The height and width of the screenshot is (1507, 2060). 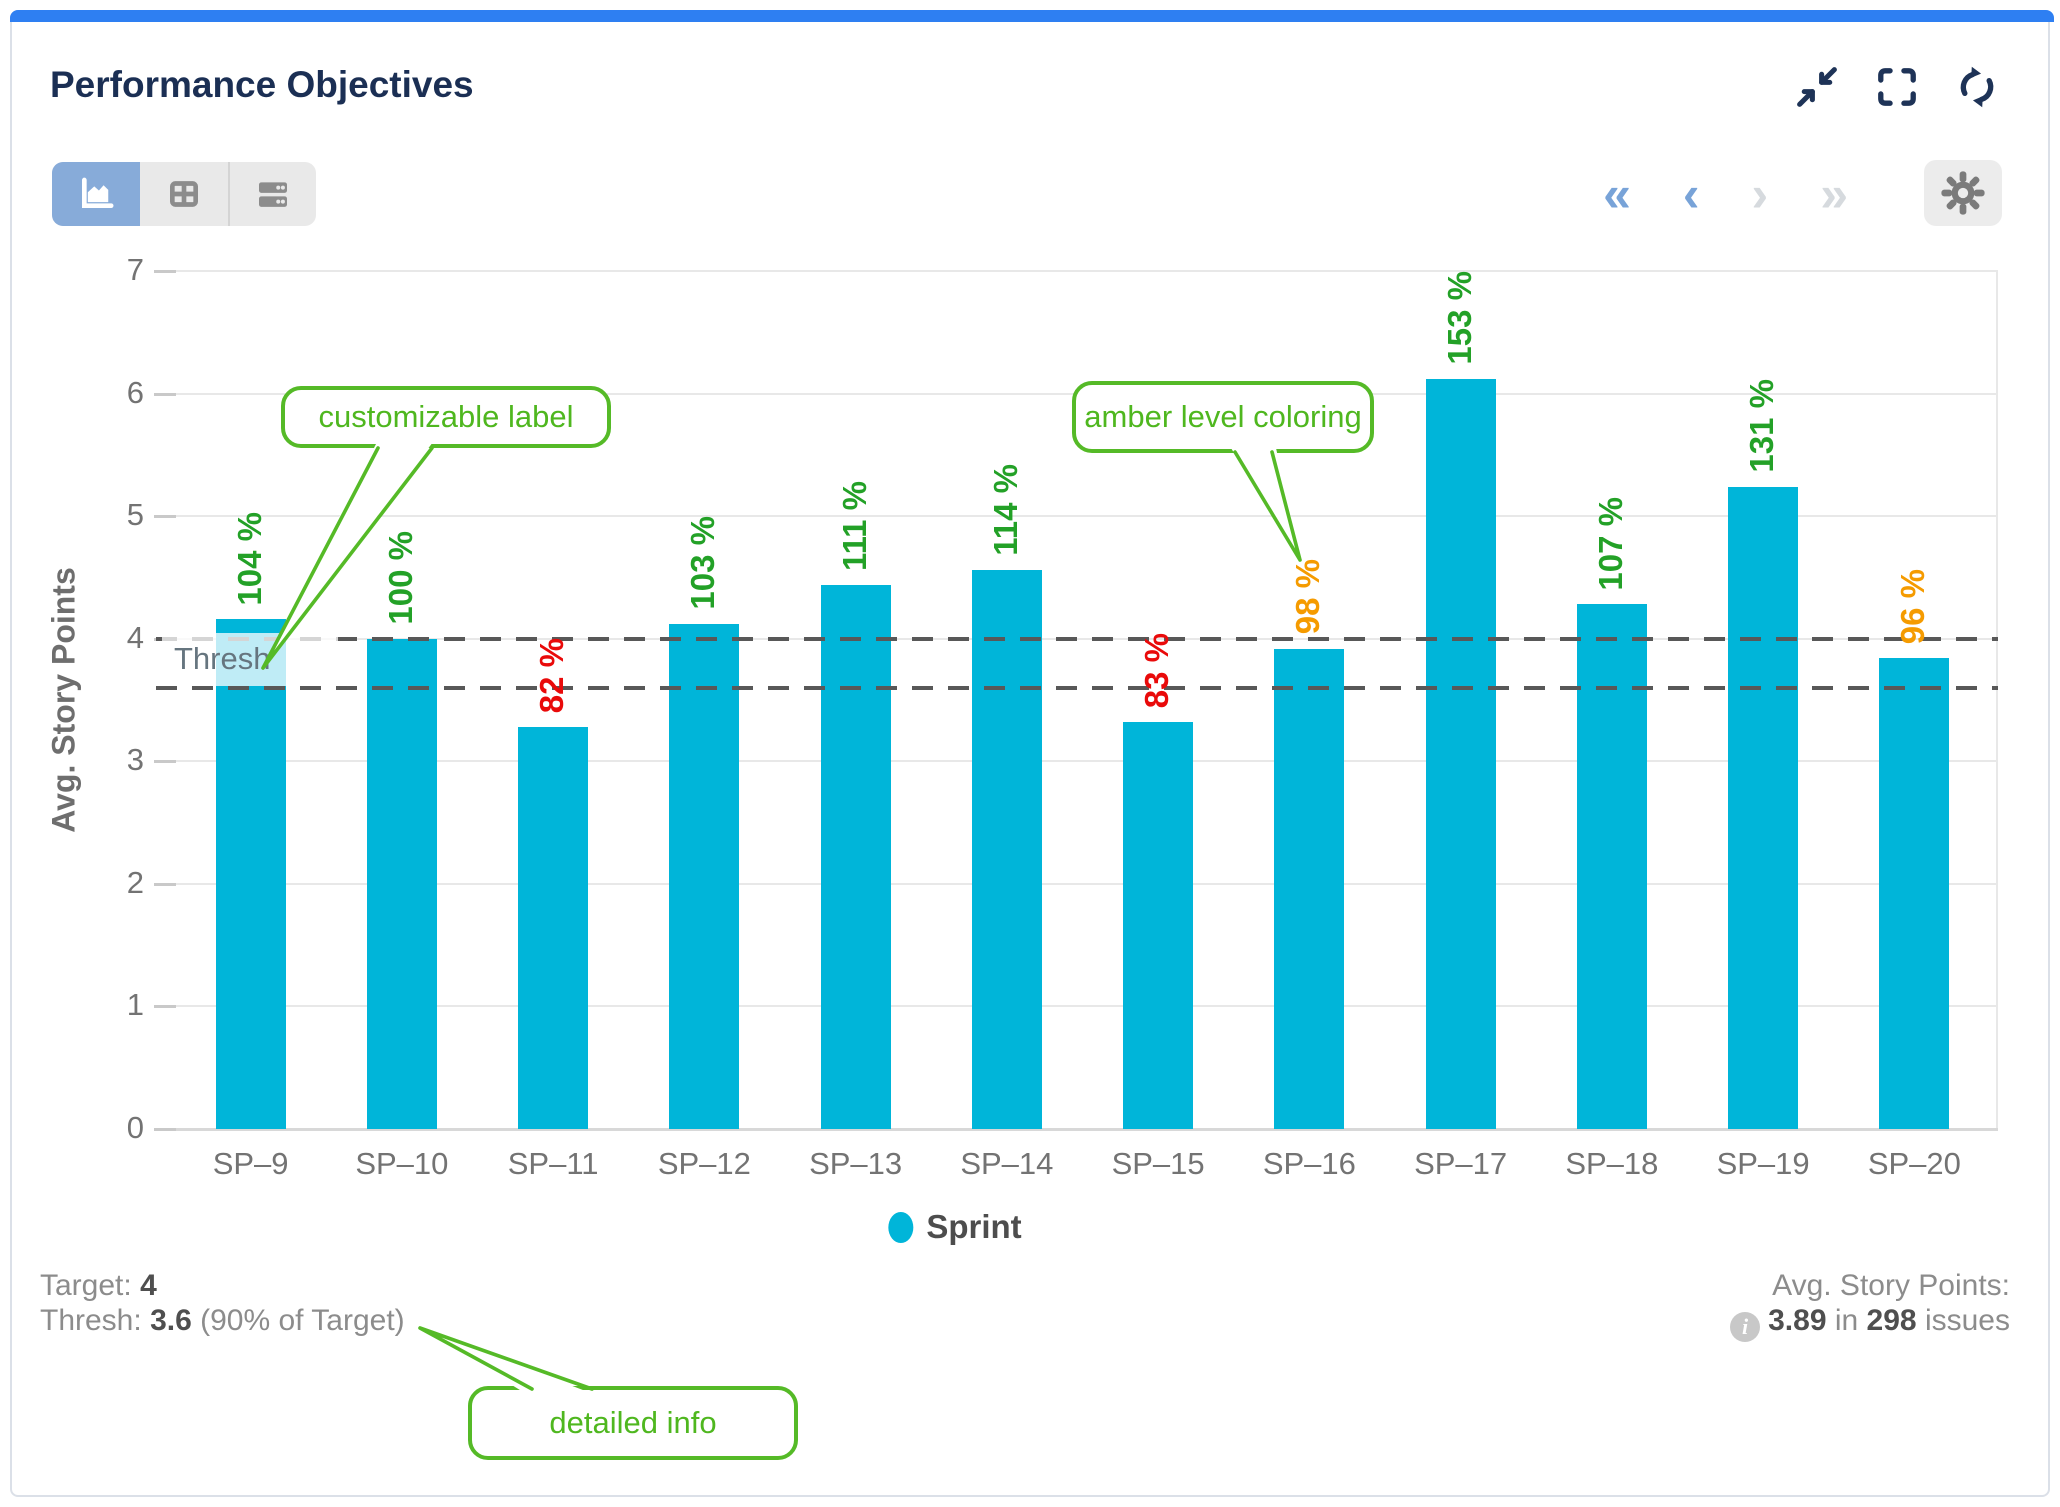 What do you see at coordinates (63, 700) in the screenshot?
I see `y-axis-title: Avg. Story Points` at bounding box center [63, 700].